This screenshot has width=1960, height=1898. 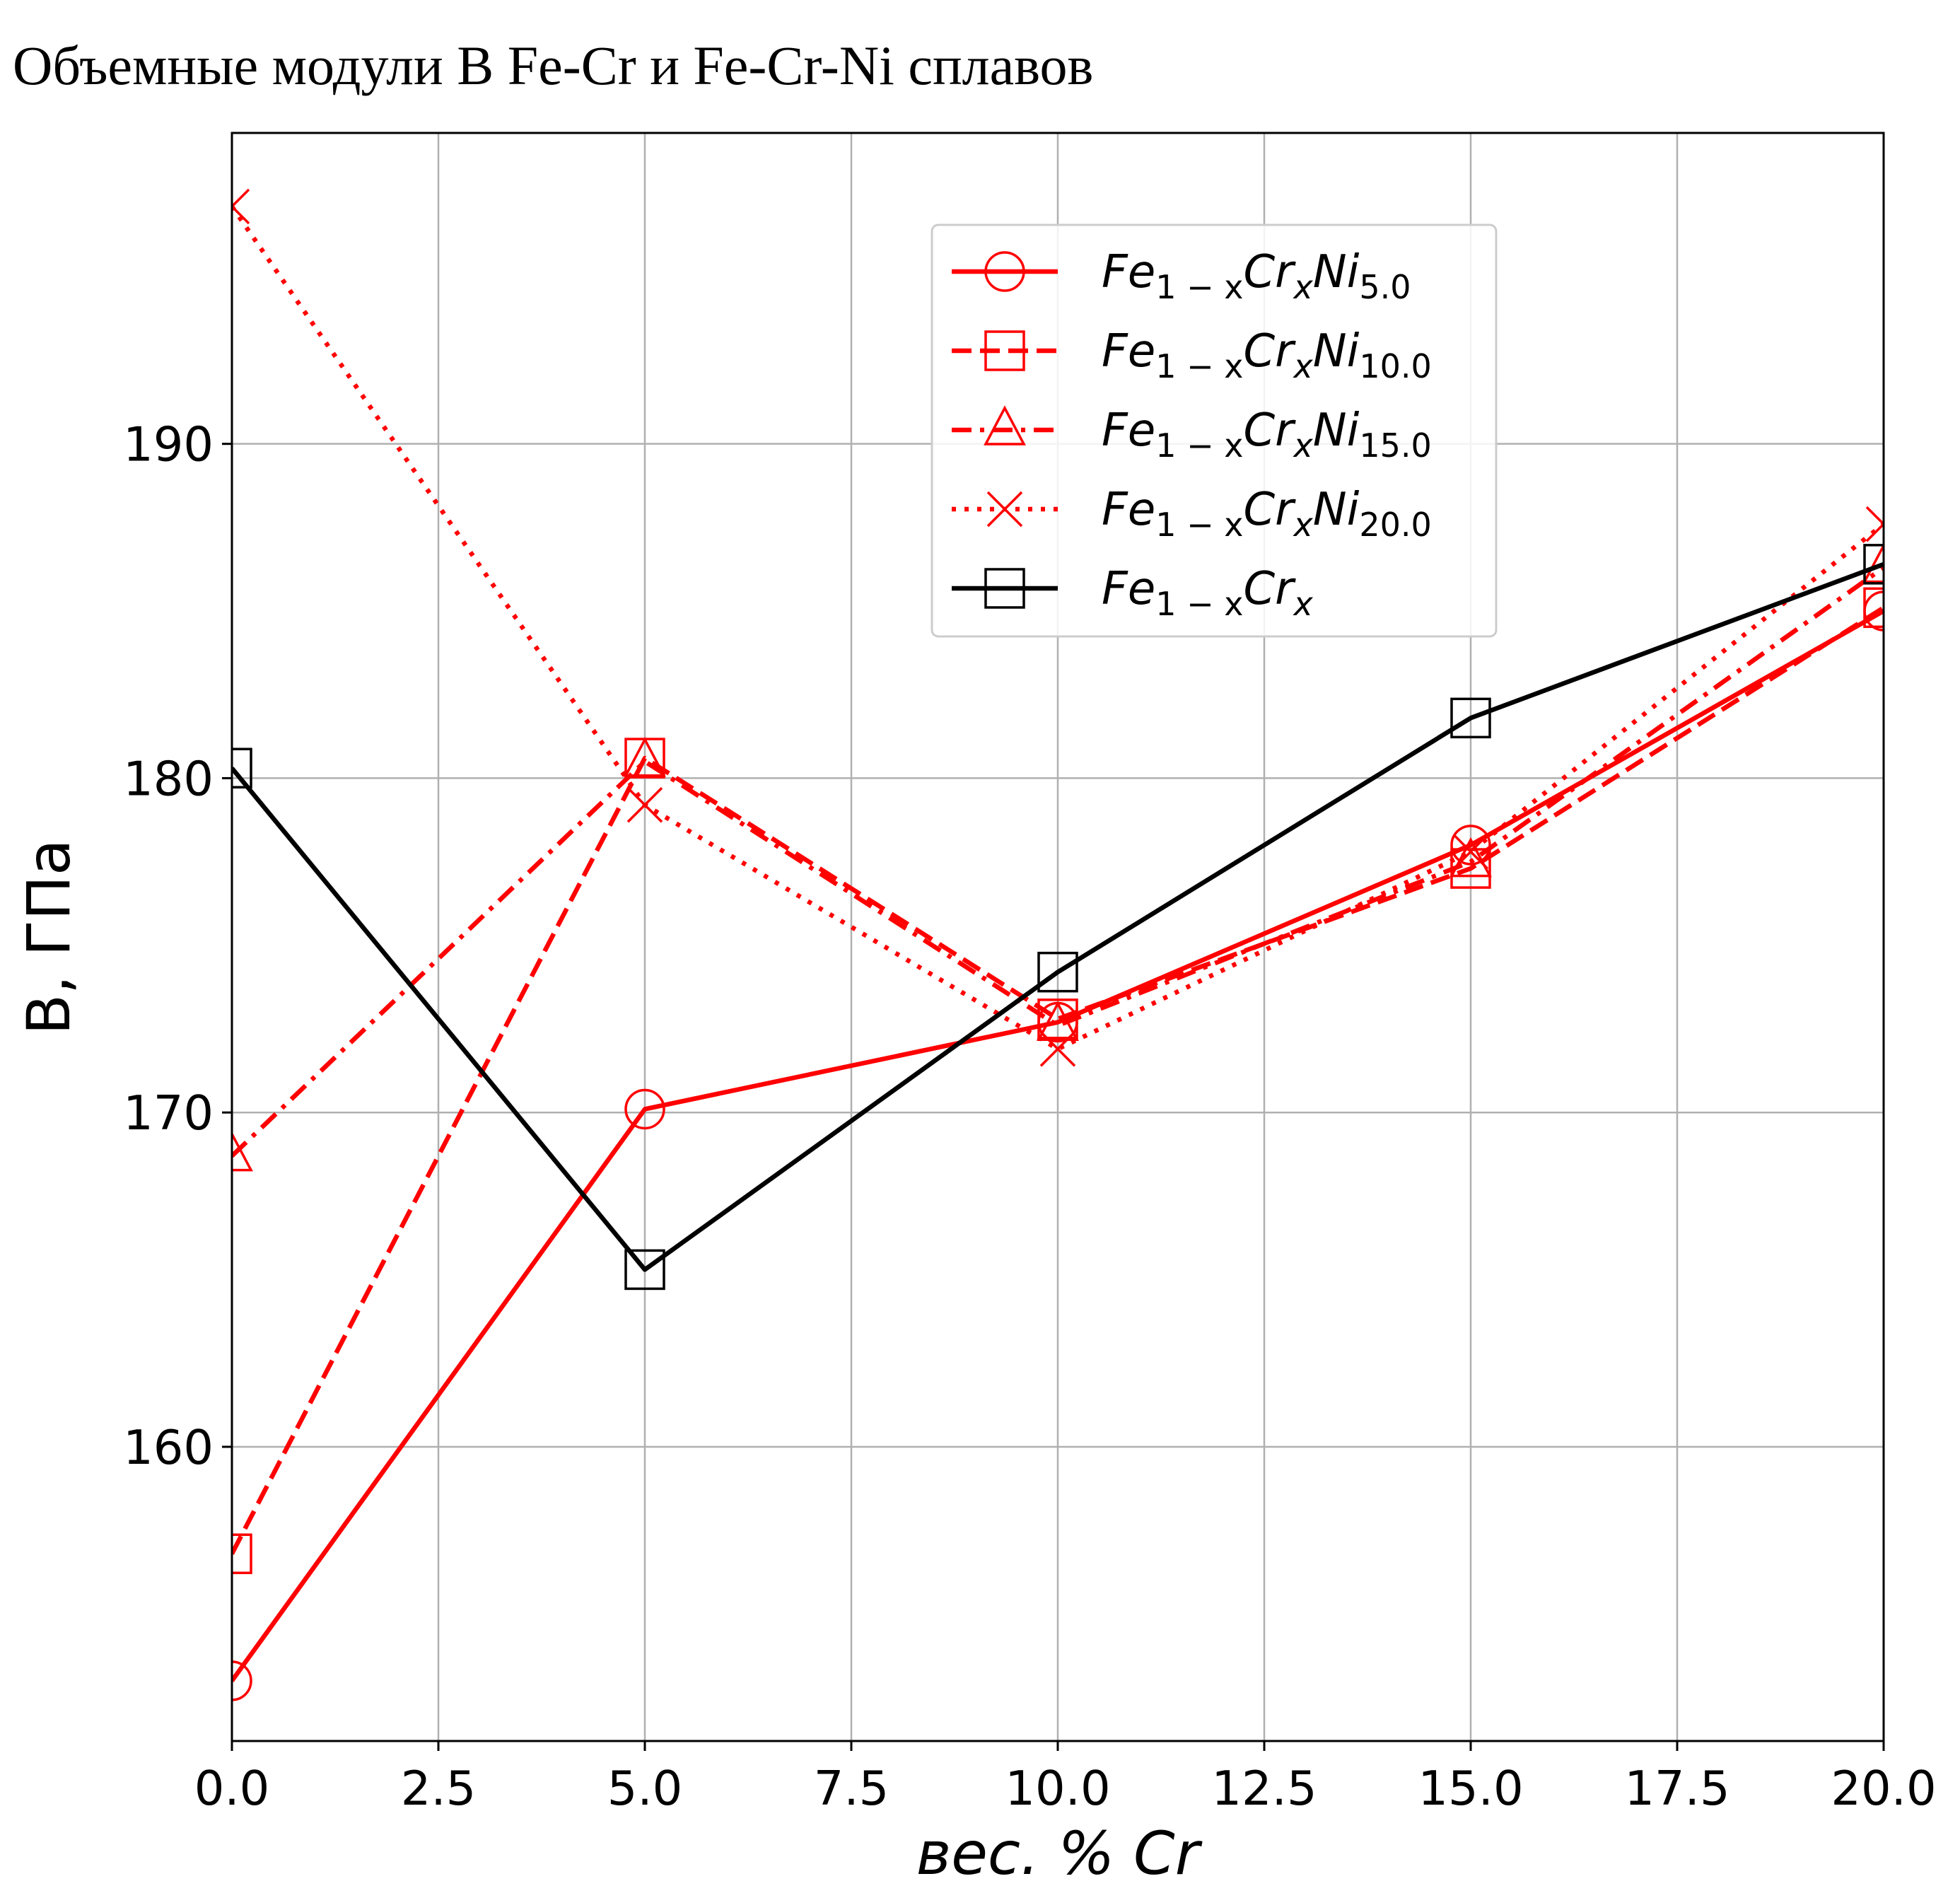 I want to click on y-tick-label: 180, so click(x=169, y=778).